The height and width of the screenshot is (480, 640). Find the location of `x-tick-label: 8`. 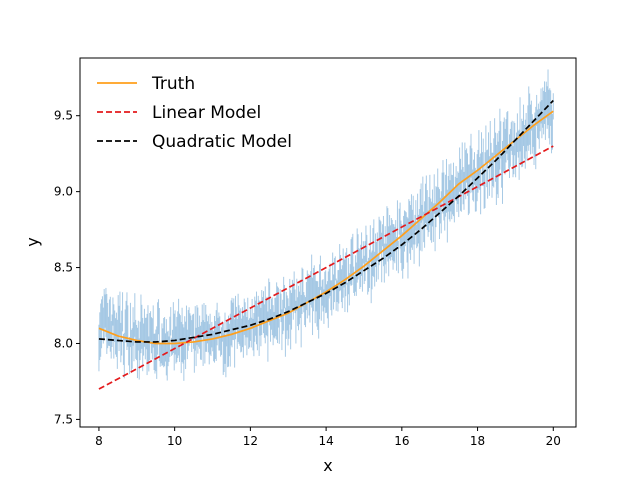

x-tick-label: 8 is located at coordinates (99, 441).